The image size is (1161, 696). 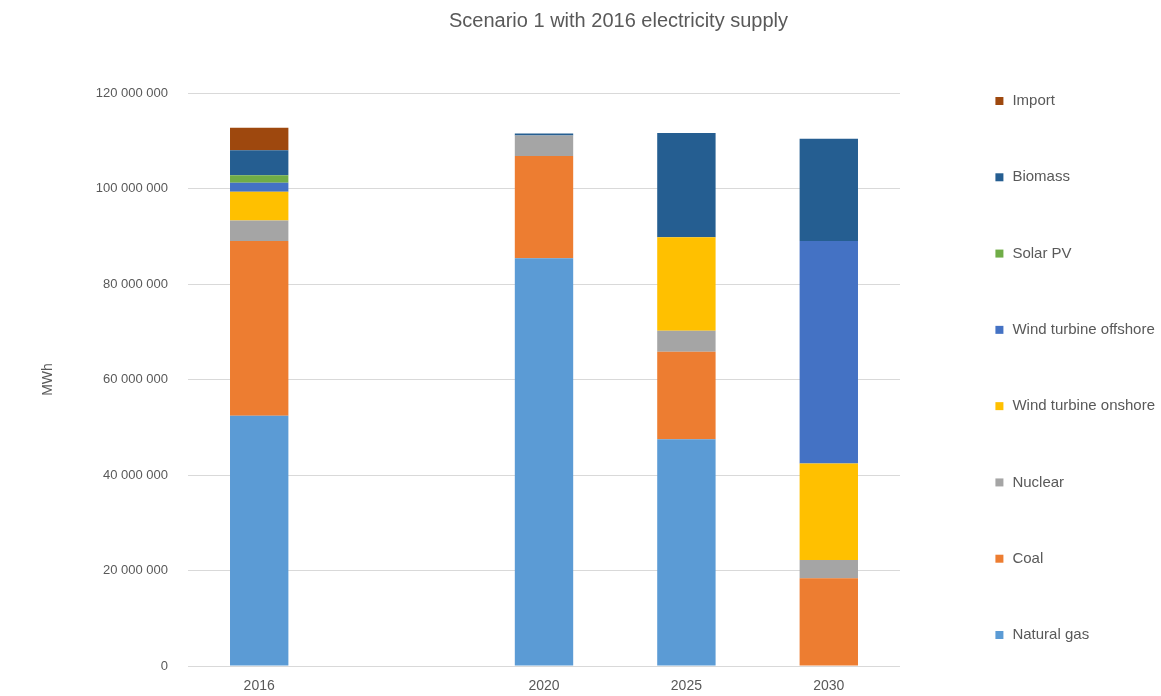 I want to click on y-tick-label: 60 000 000, so click(x=135, y=379).